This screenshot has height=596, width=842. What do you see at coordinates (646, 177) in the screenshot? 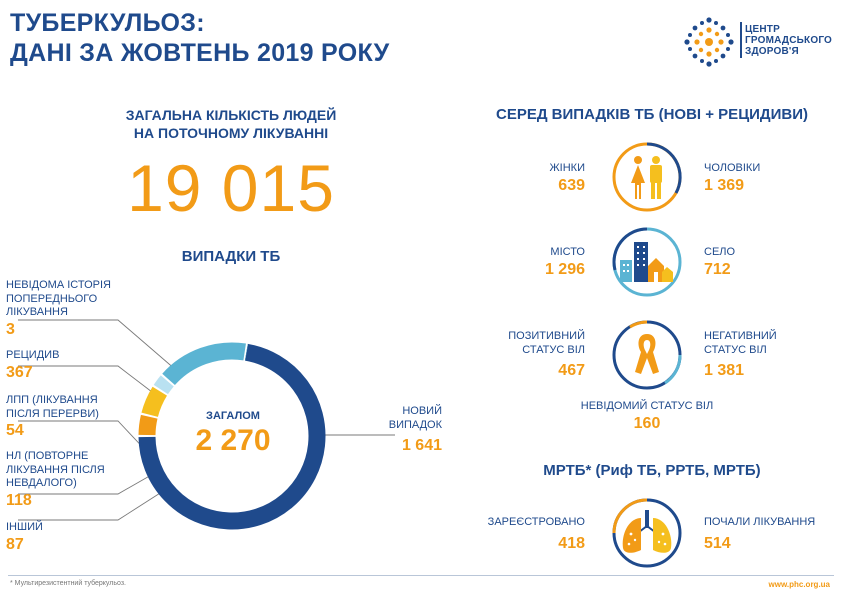
I see `people-icon` at bounding box center [646, 177].